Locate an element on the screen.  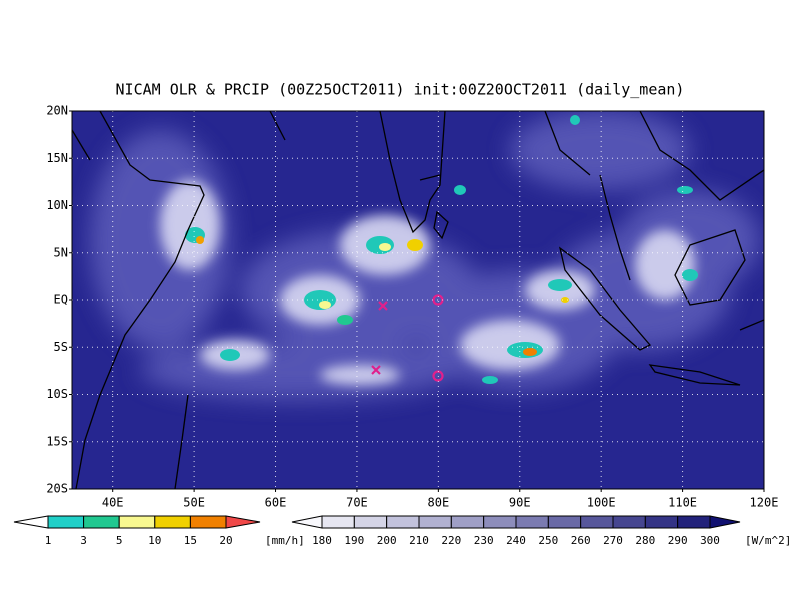
colorbar-label: 200 is located at coordinates (387, 540).